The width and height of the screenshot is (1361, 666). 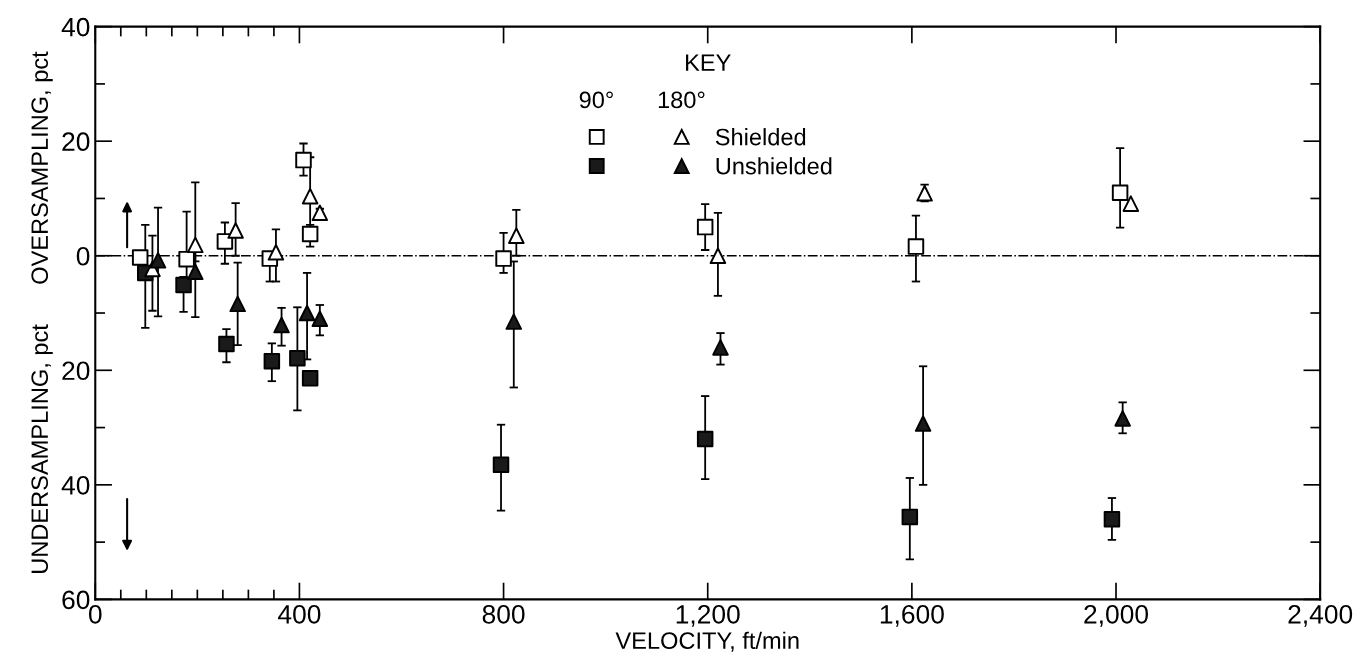 What do you see at coordinates (681, 100) in the screenshot?
I see `annotation: 180°` at bounding box center [681, 100].